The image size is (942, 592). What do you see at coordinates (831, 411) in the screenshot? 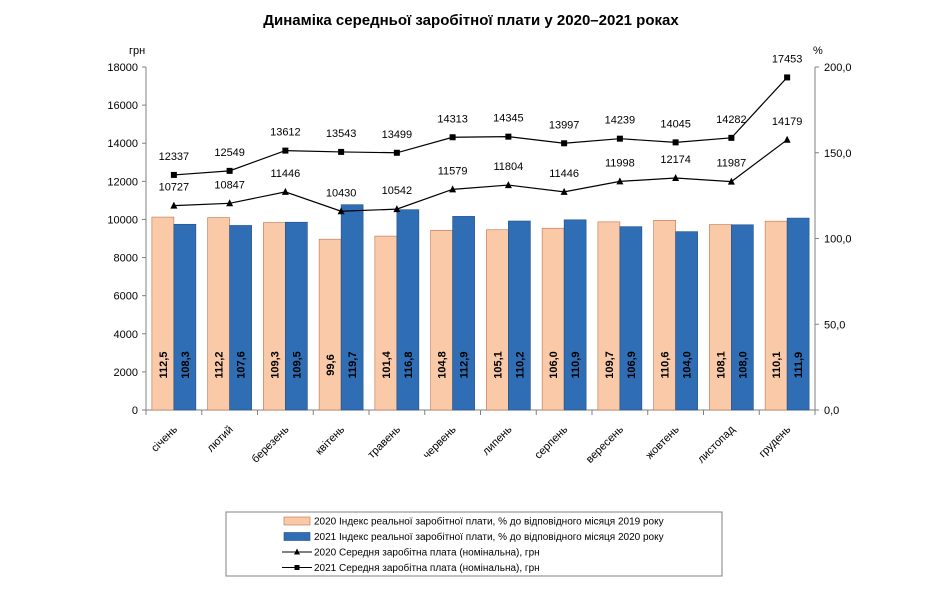
I see `right-tick-label: 0,0` at bounding box center [831, 411].